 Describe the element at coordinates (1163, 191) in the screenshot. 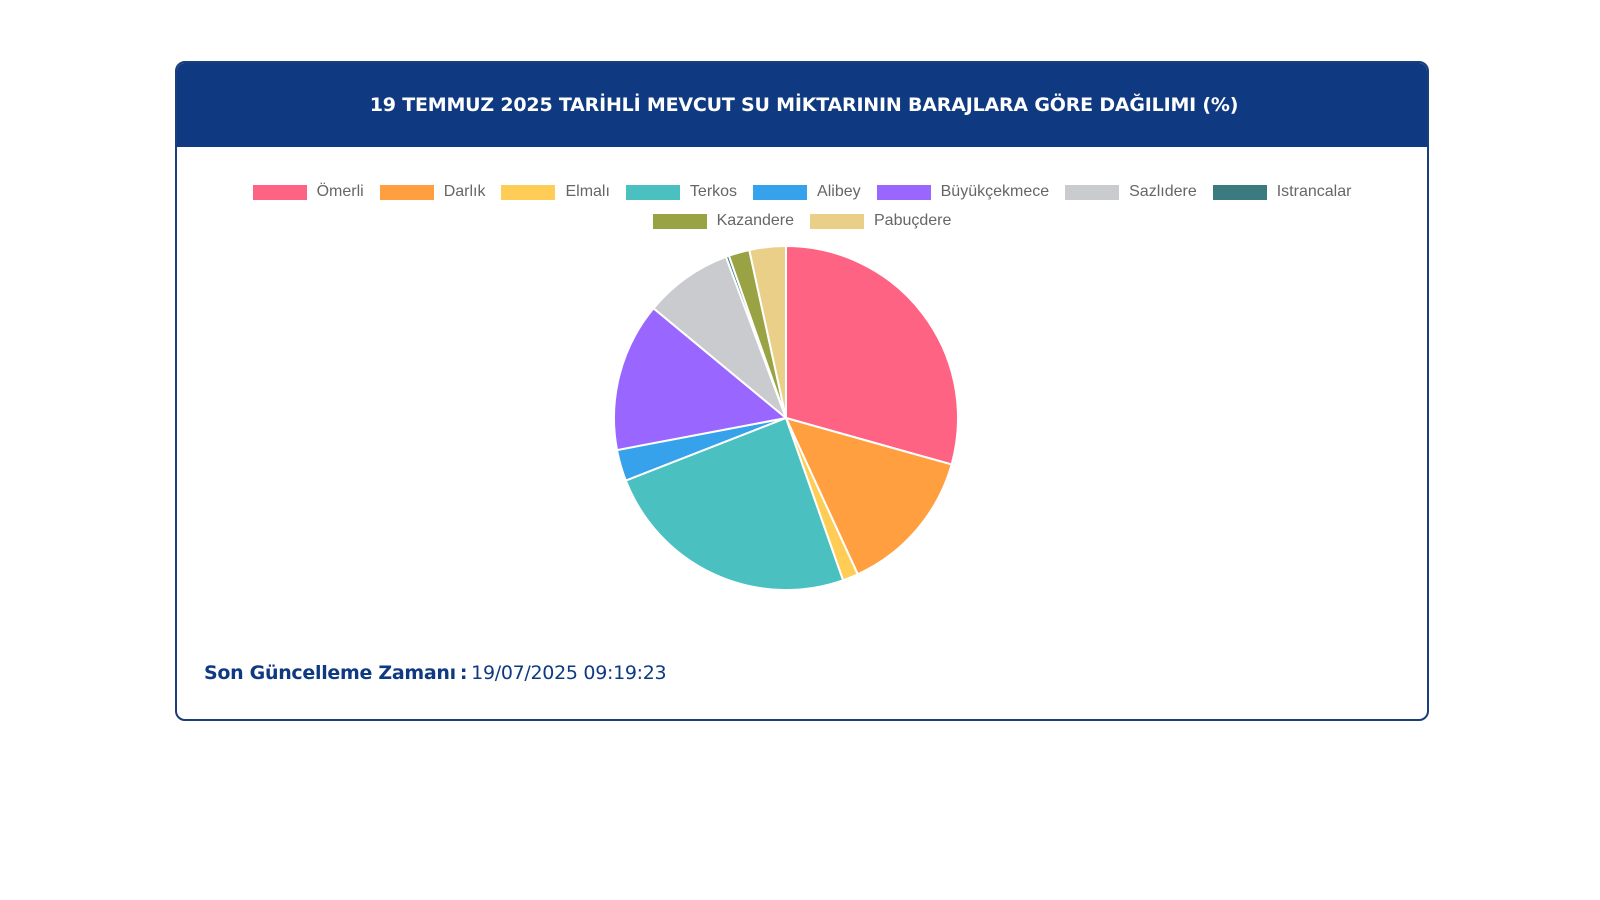

I see `legend-label: Sazlıdere` at that location.